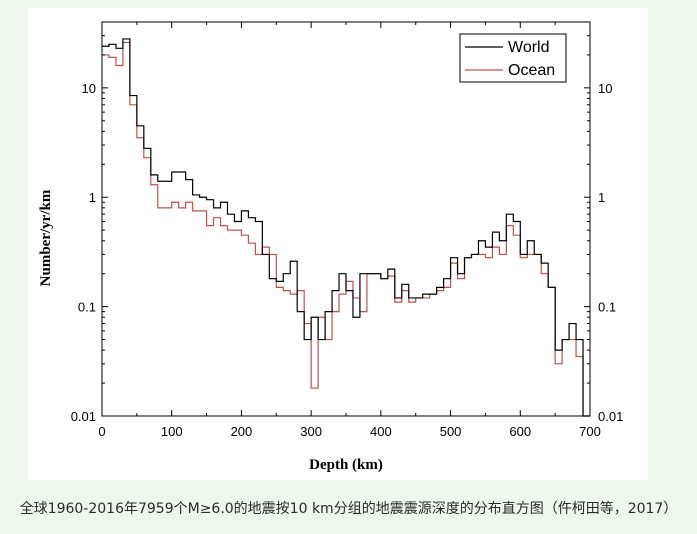 Image resolution: width=697 pixels, height=534 pixels. What do you see at coordinates (83, 416) in the screenshot?
I see `y-tick-label-left: 0.01` at bounding box center [83, 416].